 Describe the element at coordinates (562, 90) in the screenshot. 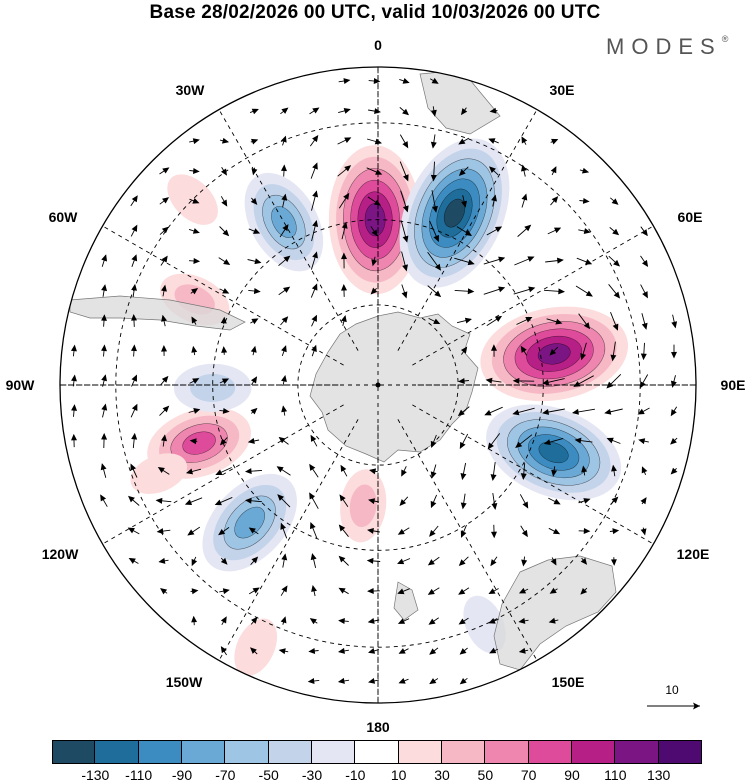

I see `lon-label-30e: 30E` at that location.